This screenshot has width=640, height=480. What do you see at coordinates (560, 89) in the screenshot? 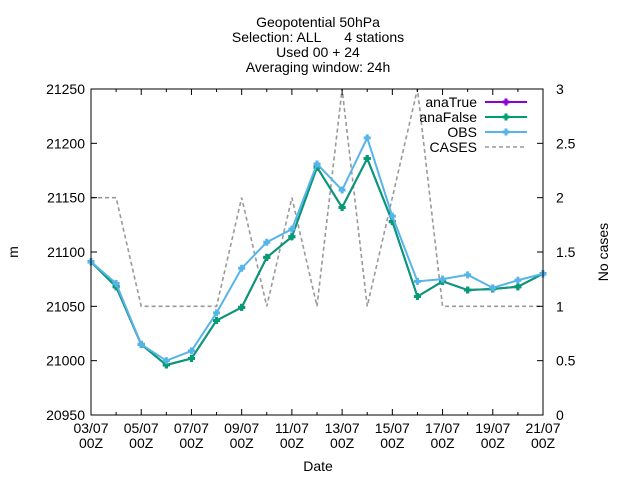
I see `y2-tick-label: 3` at bounding box center [560, 89].